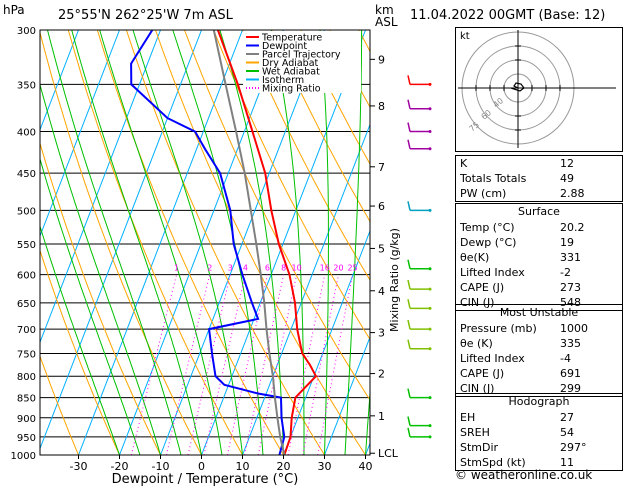 The image size is (629, 486). Describe the element at coordinates (291, 38) in the screenshot. I see `legend-entry: Temperature` at that location.